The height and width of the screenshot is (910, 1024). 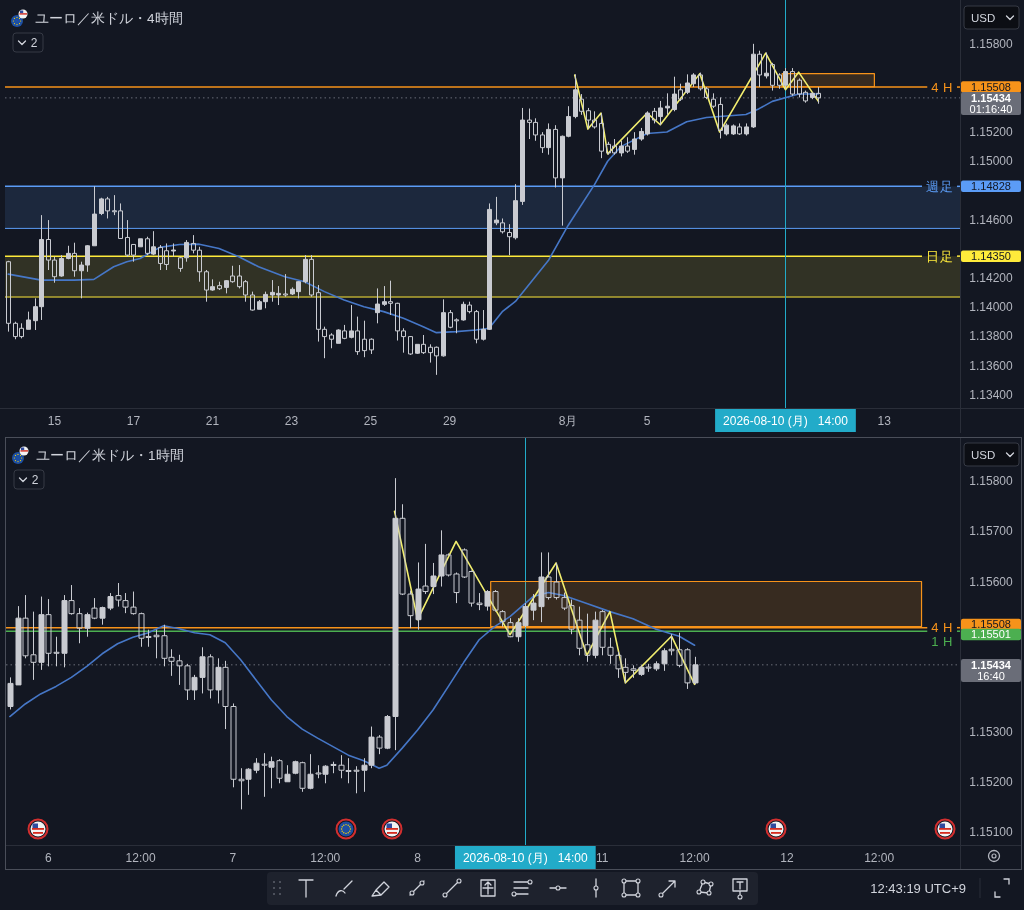 I want to click on y-tick-label: 1.13600, so click(x=991, y=365).